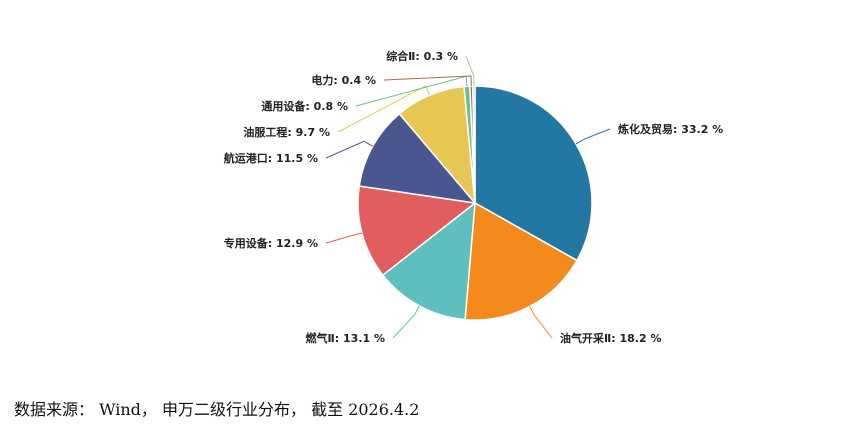 This screenshot has width=846, height=426. What do you see at coordinates (286, 132) in the screenshot?
I see `slice-label-6: 油服工程: 9.7 %` at bounding box center [286, 132].